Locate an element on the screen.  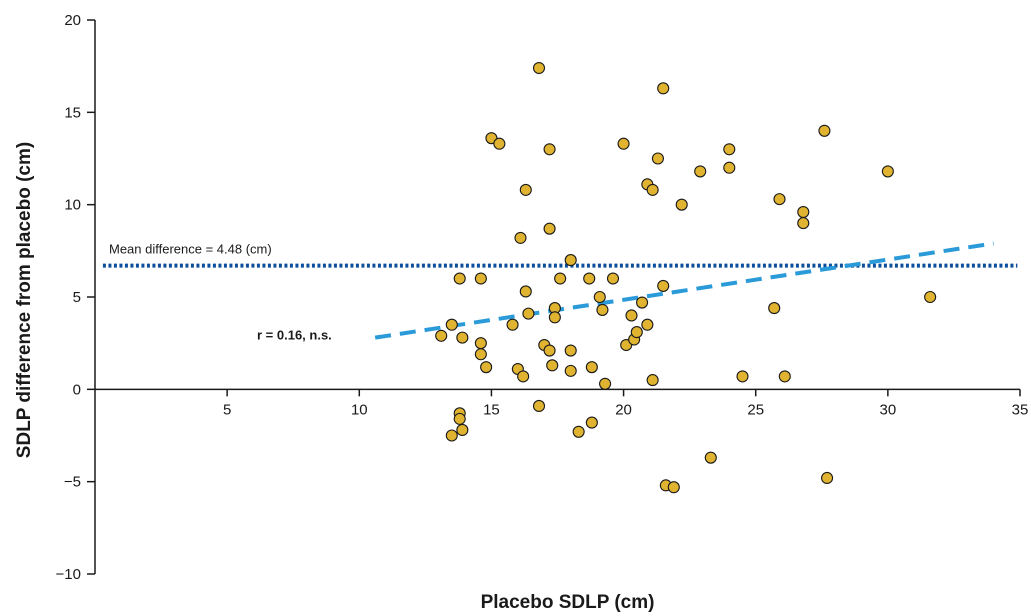
x-tick-label: 10 is located at coordinates (359, 409).